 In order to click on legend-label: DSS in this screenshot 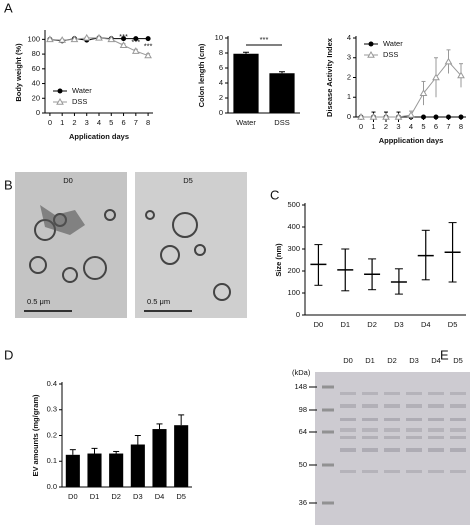, I will do `click(79, 101)`.